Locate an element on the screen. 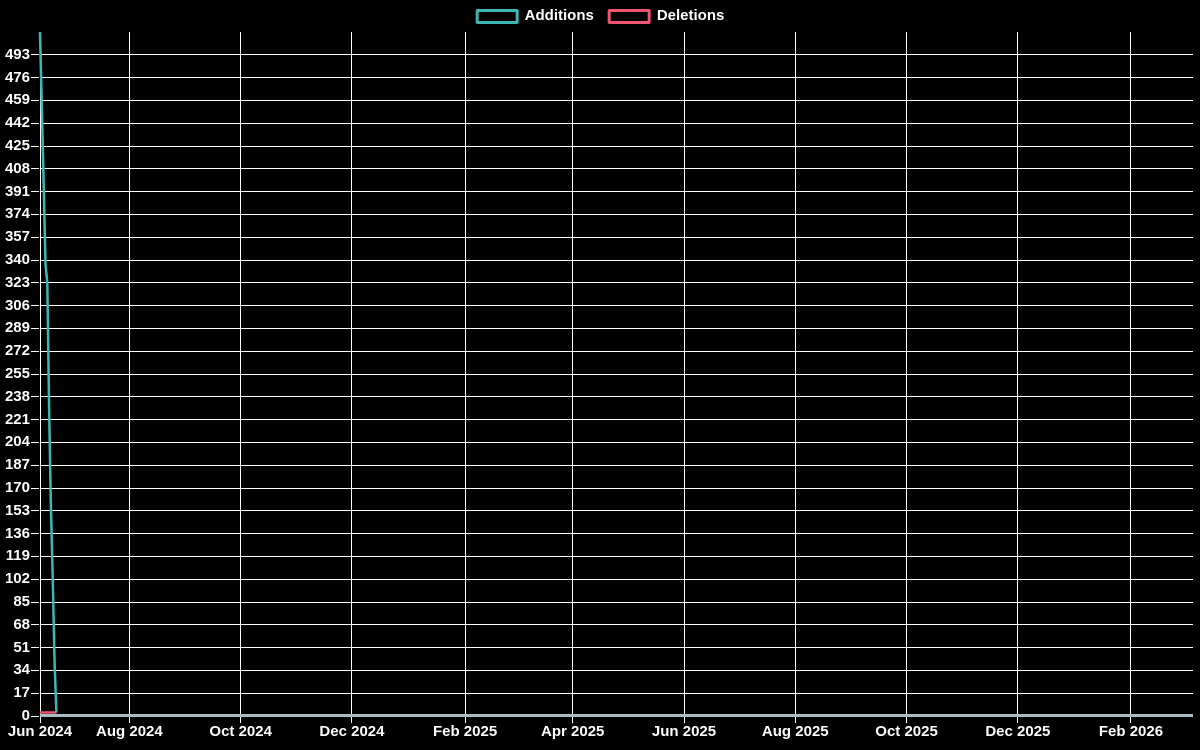  x-axis-tick-label: Feb 2026 is located at coordinates (1131, 731).